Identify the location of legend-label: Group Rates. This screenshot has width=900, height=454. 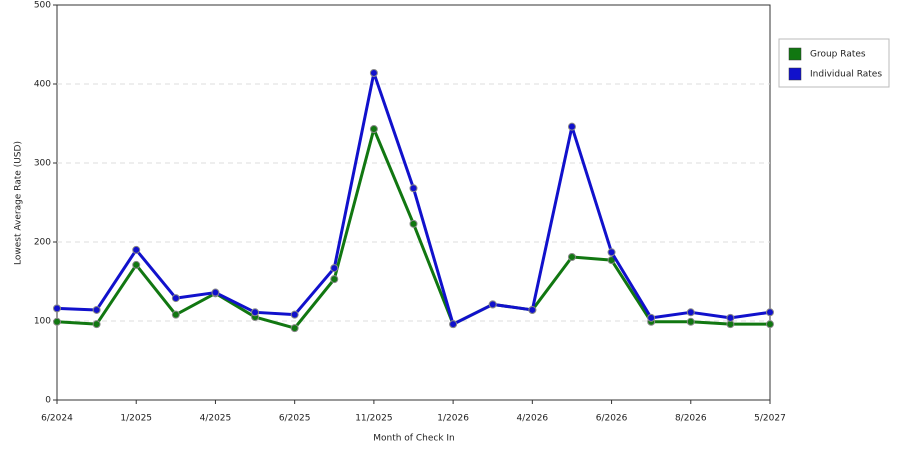
(838, 55).